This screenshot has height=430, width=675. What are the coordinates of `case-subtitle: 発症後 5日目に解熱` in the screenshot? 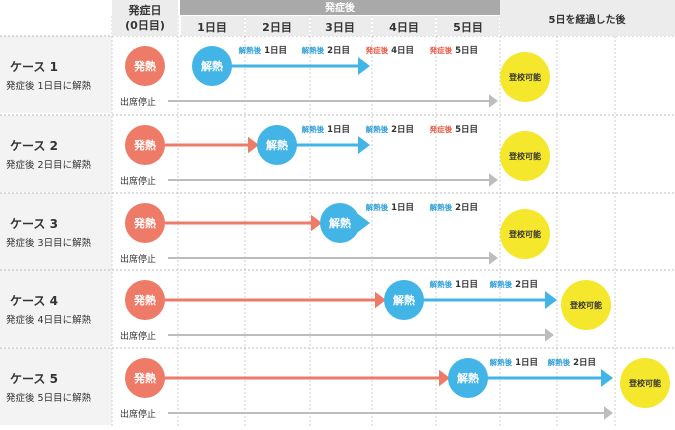 It's located at (49, 398).